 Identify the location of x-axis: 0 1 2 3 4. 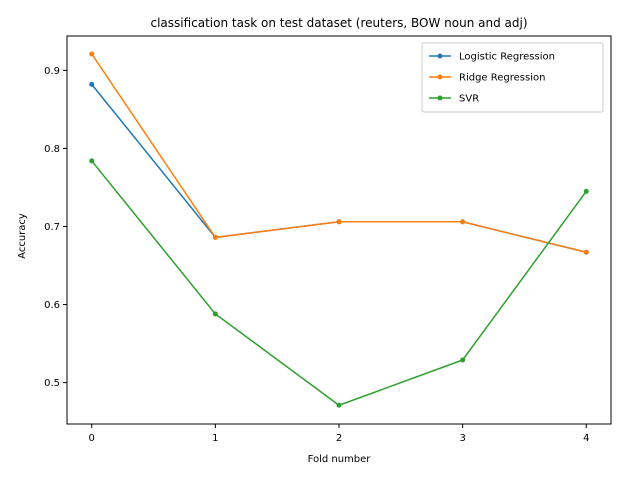
(339, 434).